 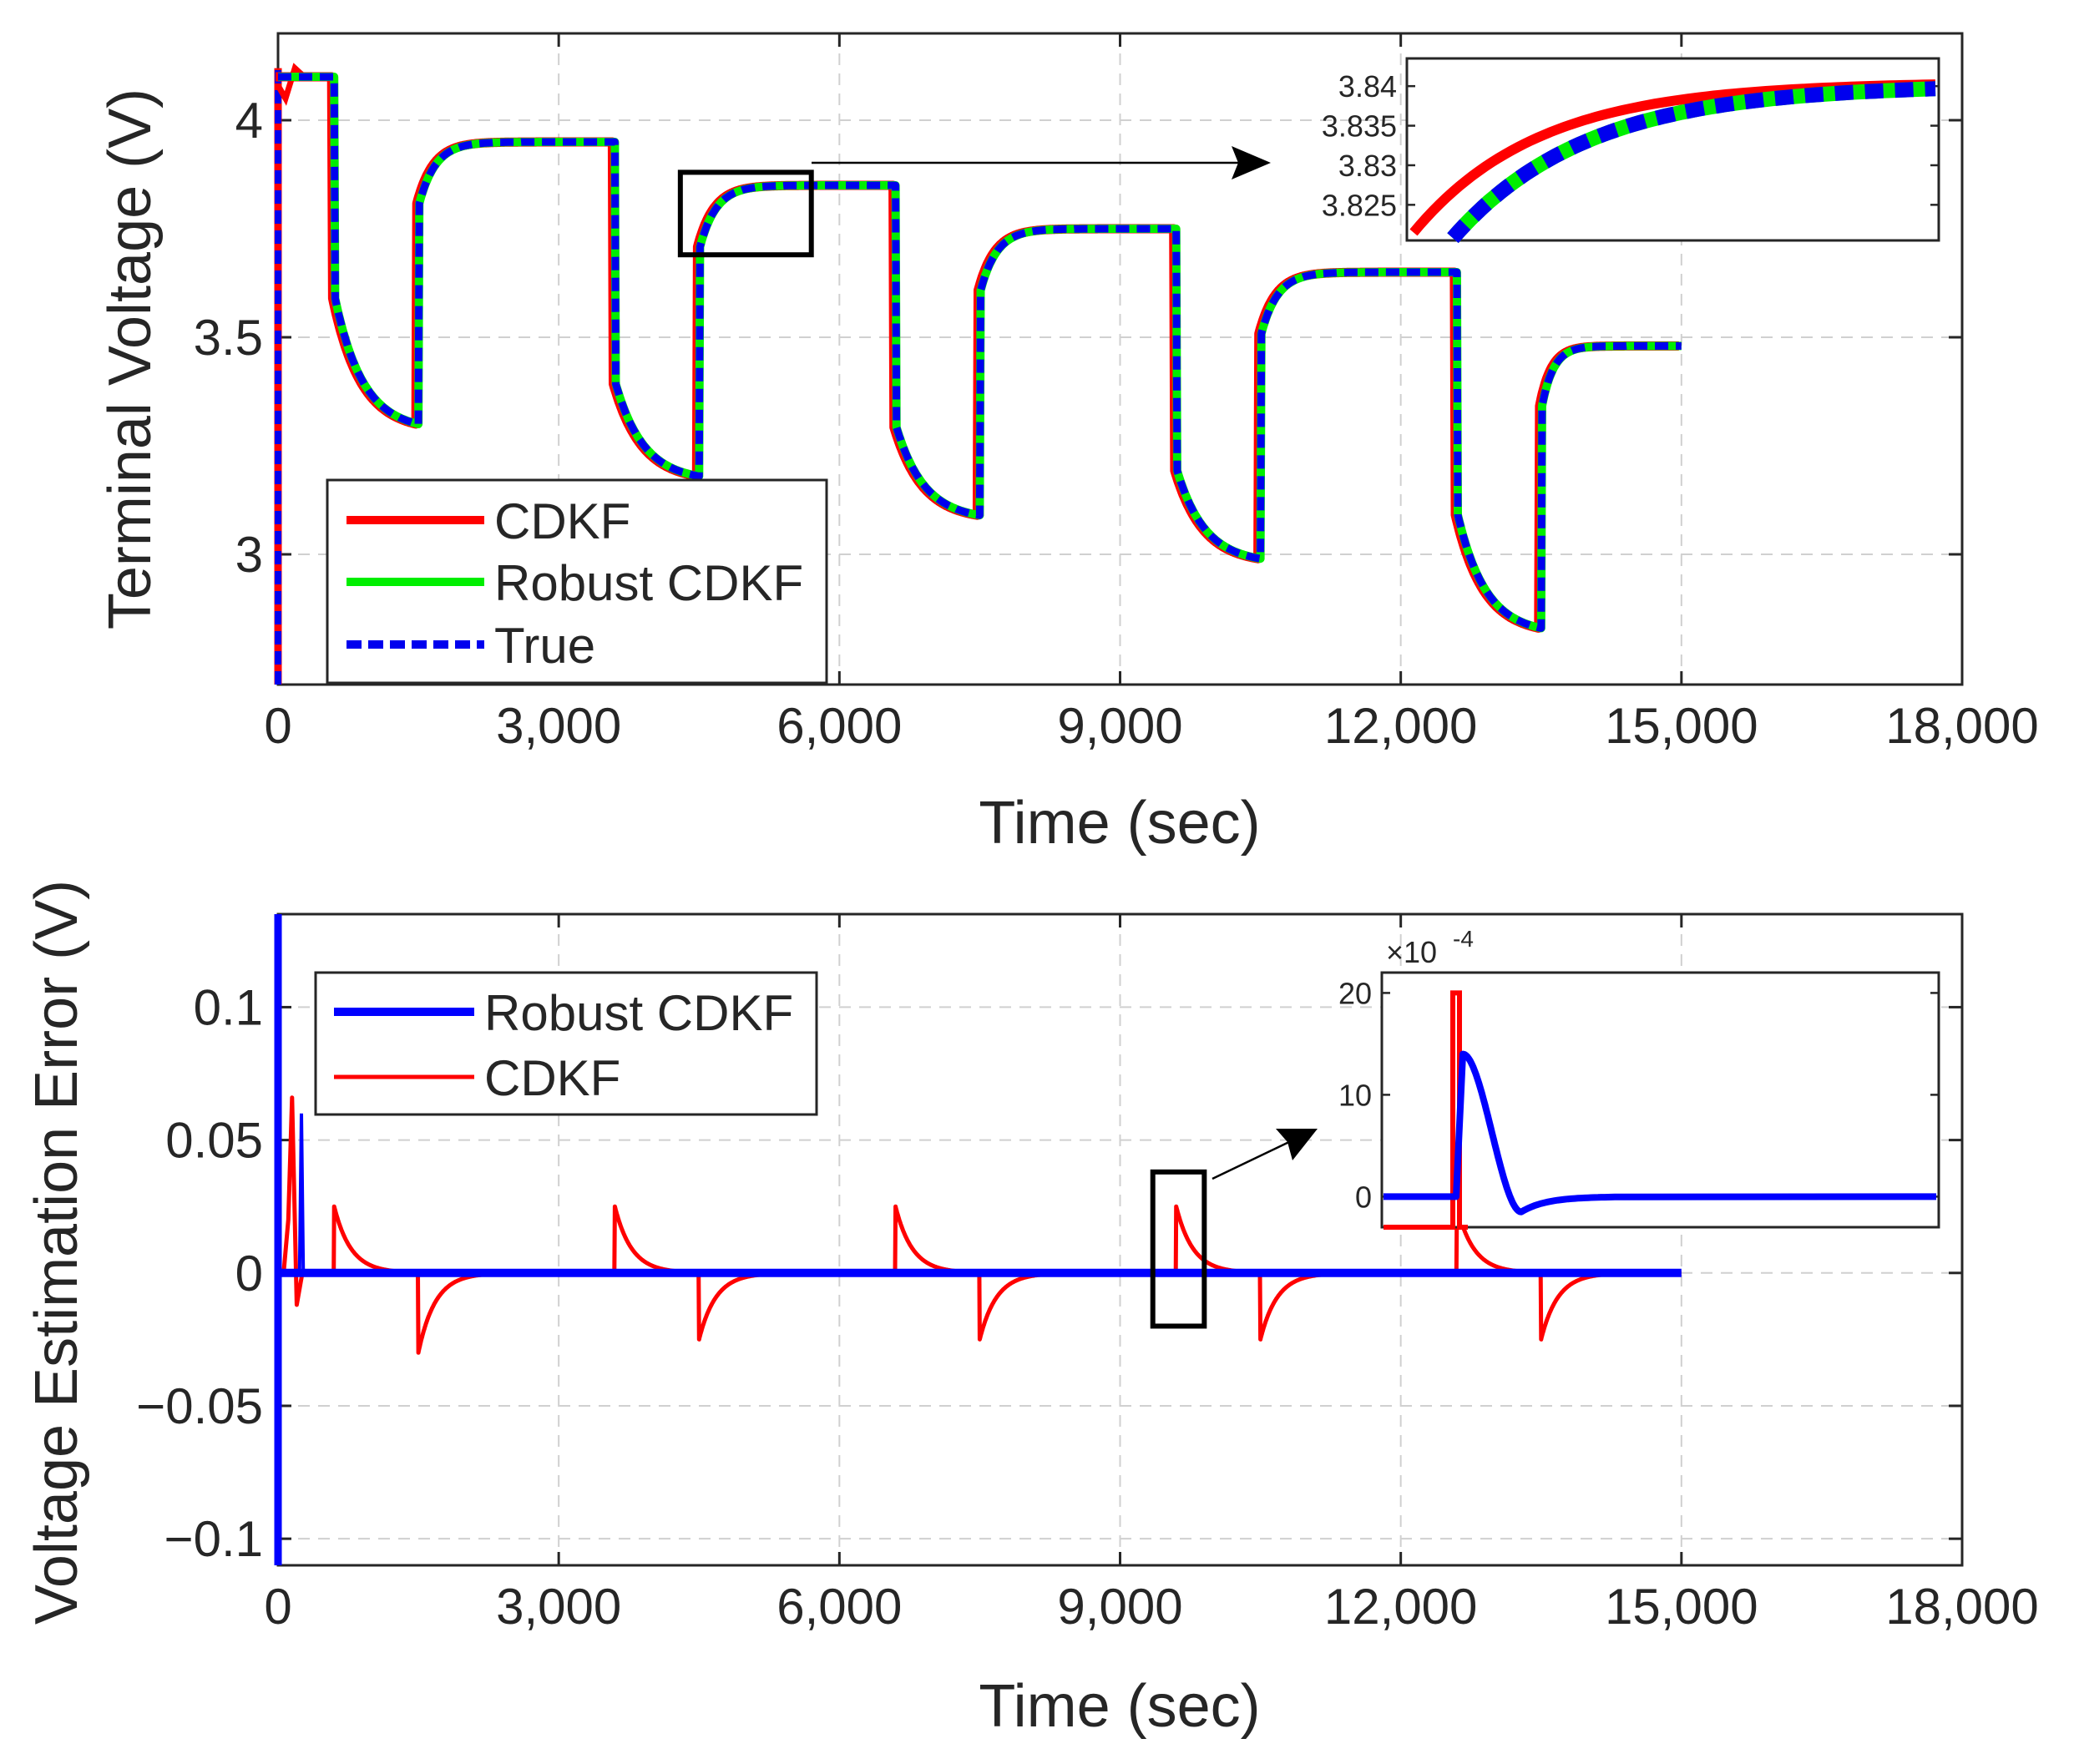 I want to click on top-inset-y-tick-label: 3.83, so click(x=1368, y=166).